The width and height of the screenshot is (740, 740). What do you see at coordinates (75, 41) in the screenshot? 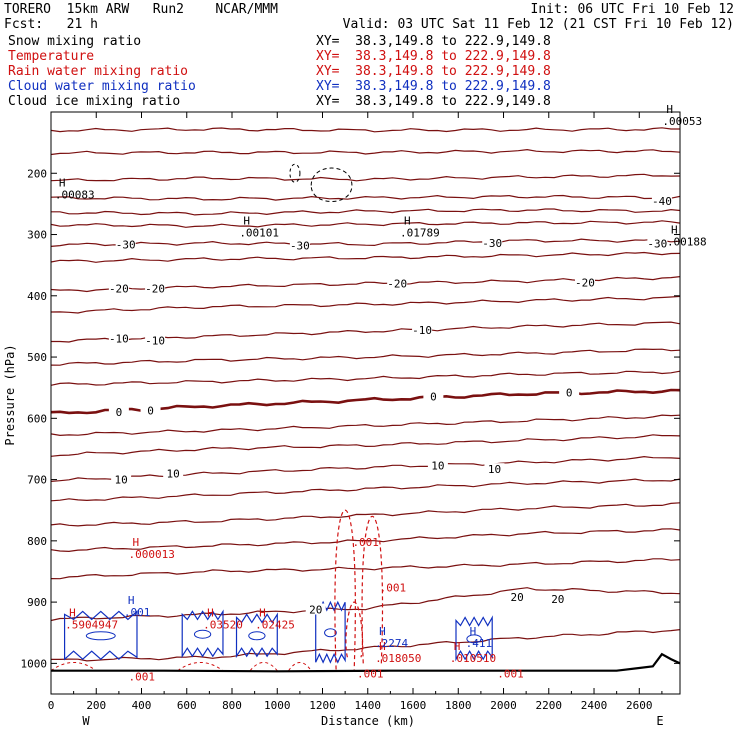
I see `legend-item-snow: Snow mixing ratio` at bounding box center [75, 41].